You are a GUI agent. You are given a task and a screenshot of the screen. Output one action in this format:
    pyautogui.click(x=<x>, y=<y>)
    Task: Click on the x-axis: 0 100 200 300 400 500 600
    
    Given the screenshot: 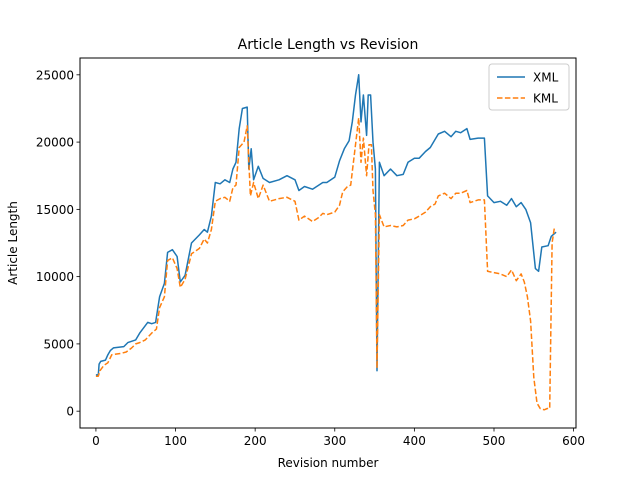 What is the action you would take?
    pyautogui.click(x=338, y=438)
    